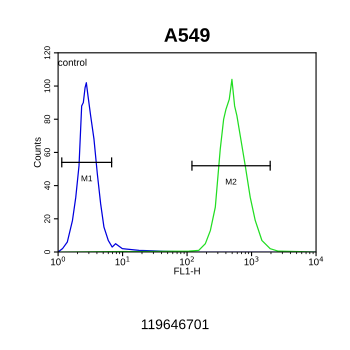 Image resolution: width=350 pixels, height=350 pixels. I want to click on annotation: control, so click(72, 62).